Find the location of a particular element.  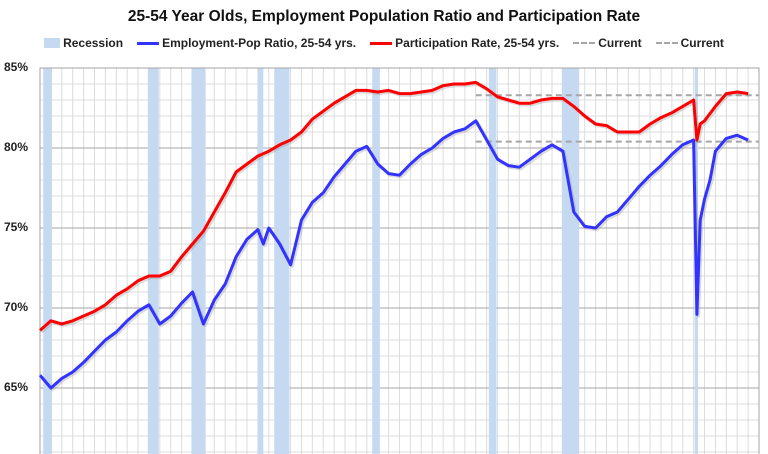

legend-item-lfpr: Participation Rate, 25-54 yrs. is located at coordinates (464, 43).